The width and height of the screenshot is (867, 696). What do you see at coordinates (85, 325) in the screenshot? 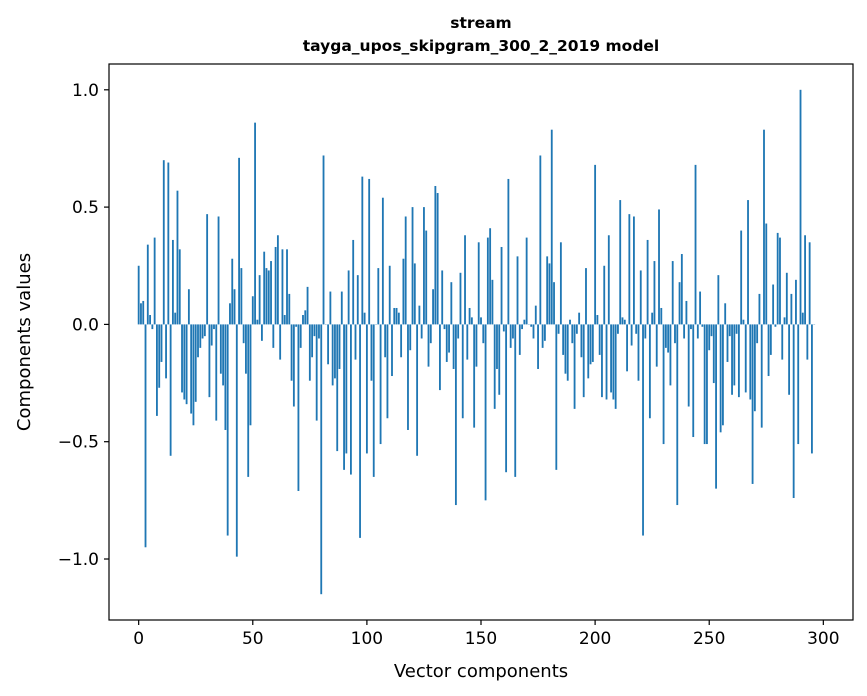
I see `y-tick-label: 0.0` at bounding box center [85, 325].